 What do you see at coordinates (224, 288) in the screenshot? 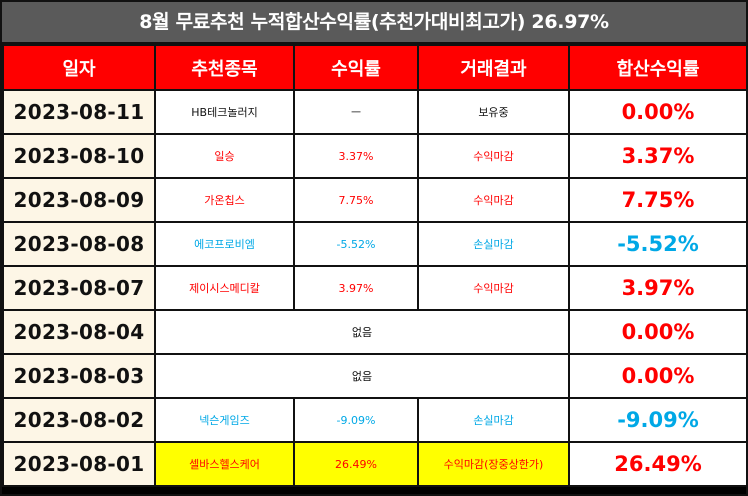
I see `stock-cell: 제이시스메디칼` at bounding box center [224, 288].